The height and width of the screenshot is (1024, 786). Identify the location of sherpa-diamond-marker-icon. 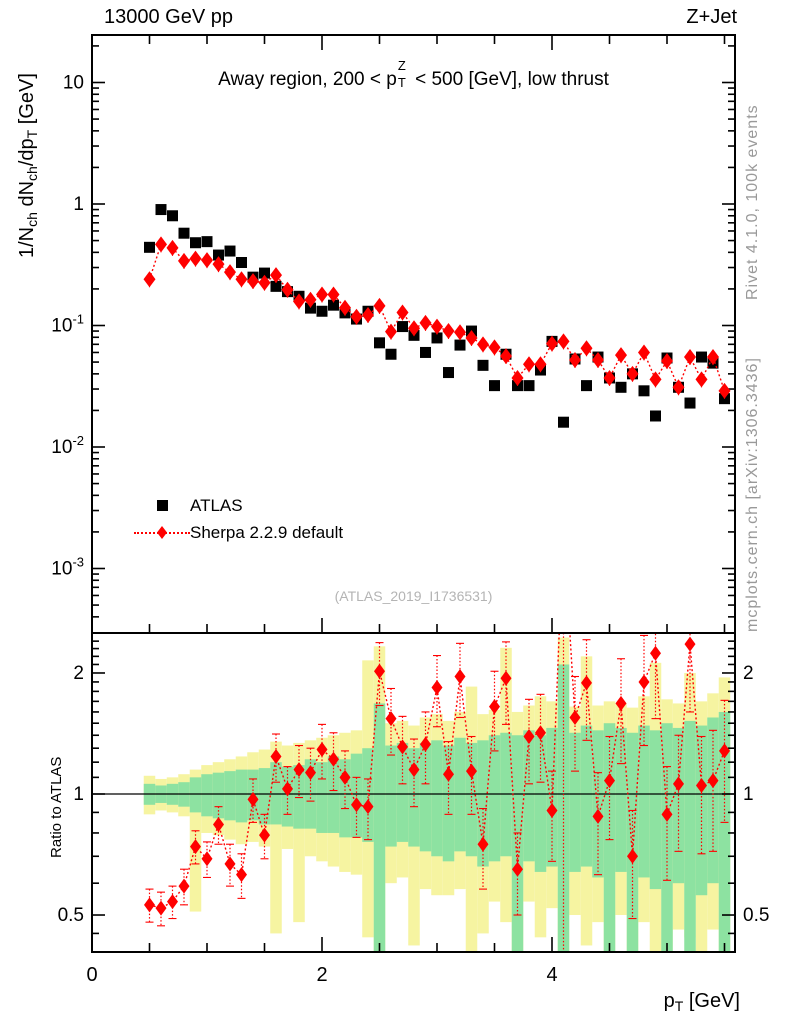
(162, 533).